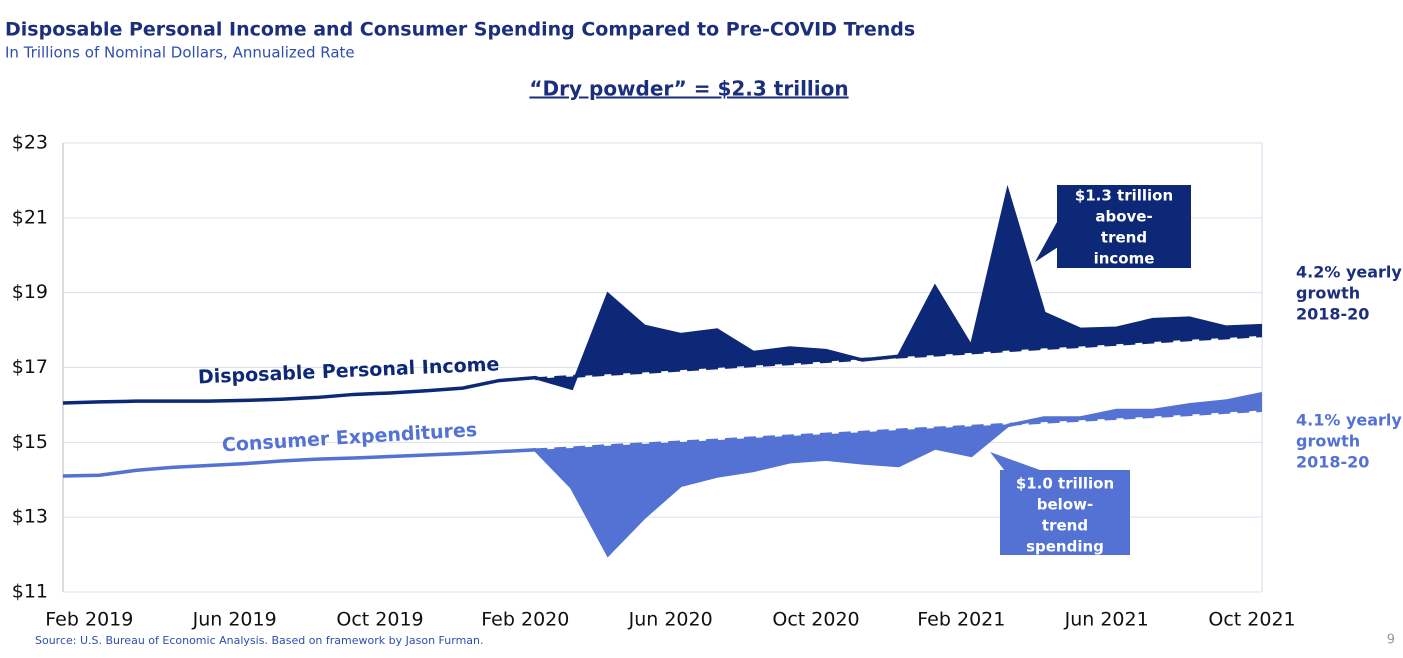 The image size is (1403, 658). I want to click on y-tick-label: $17, so click(30, 367).